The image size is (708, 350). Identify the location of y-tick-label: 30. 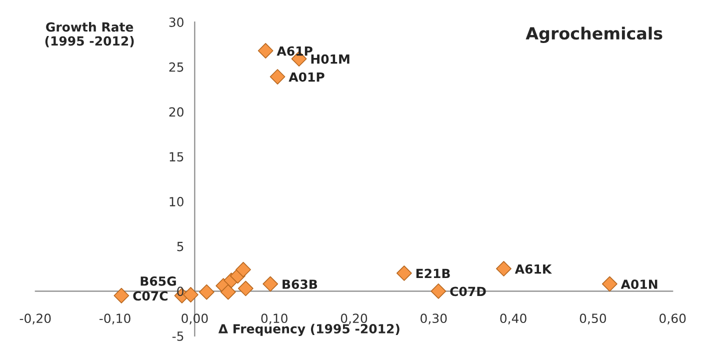
(176, 22).